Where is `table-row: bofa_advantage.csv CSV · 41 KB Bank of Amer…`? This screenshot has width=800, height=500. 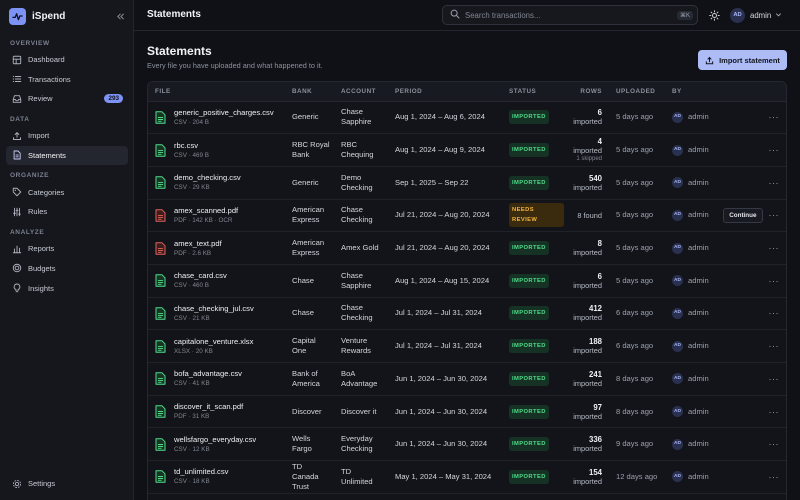 table-row: bofa_advantage.csv CSV · 41 KB Bank of Amer… is located at coordinates (467, 379).